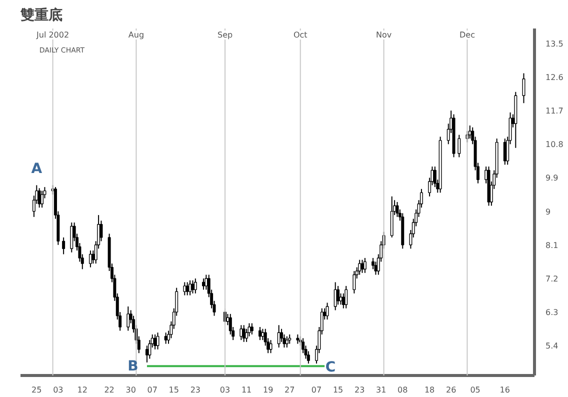 The width and height of the screenshot is (568, 397). I want to click on x-tick-label: 25, so click(37, 390).